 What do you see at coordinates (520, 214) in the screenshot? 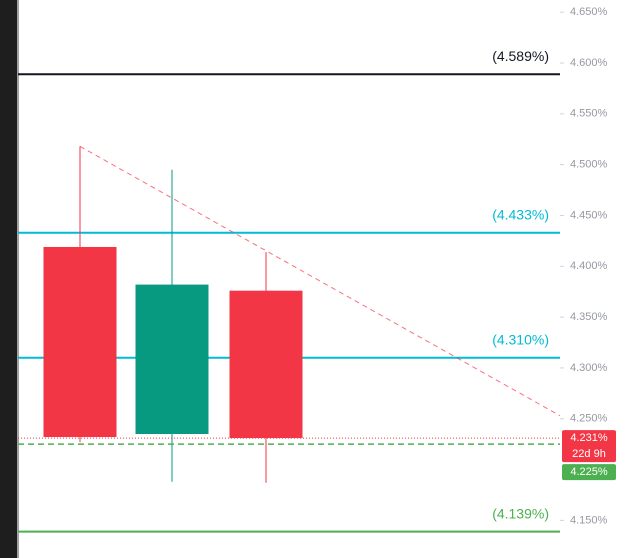
I see `level-label: (4.433%)` at bounding box center [520, 214].